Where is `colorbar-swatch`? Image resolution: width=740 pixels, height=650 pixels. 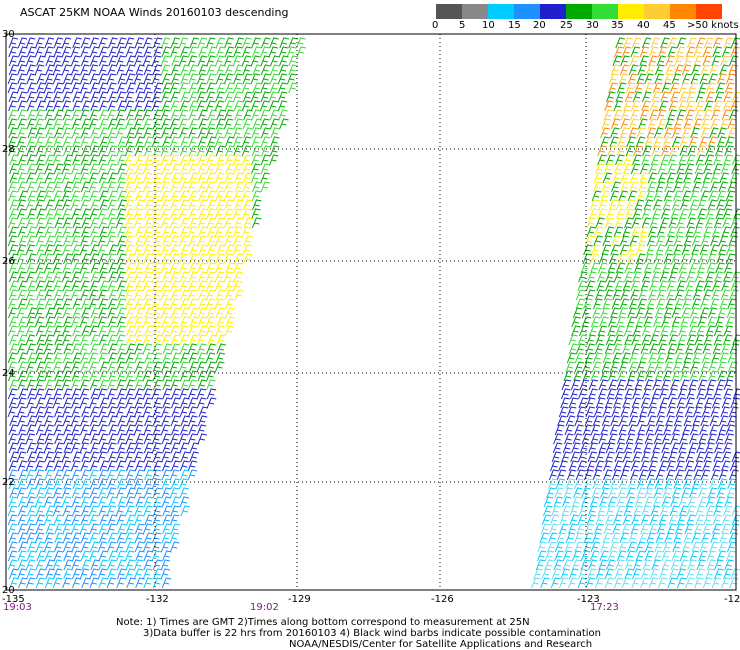 colorbar-swatch is located at coordinates (475, 11).